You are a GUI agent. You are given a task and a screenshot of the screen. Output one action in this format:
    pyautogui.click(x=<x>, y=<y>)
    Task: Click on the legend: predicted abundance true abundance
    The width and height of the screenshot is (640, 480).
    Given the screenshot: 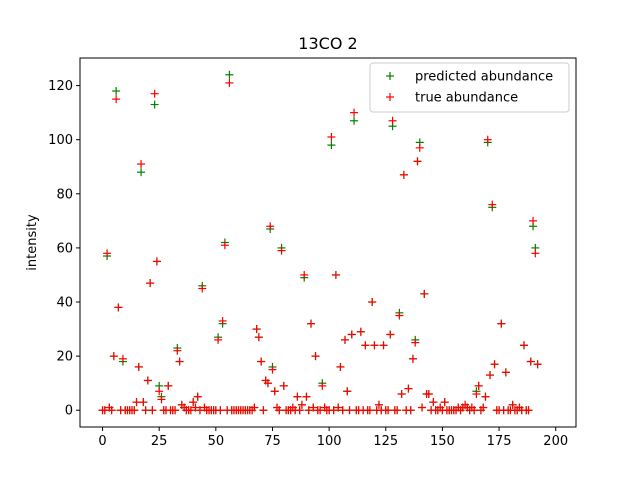 What is the action you would take?
    pyautogui.click(x=469, y=87)
    